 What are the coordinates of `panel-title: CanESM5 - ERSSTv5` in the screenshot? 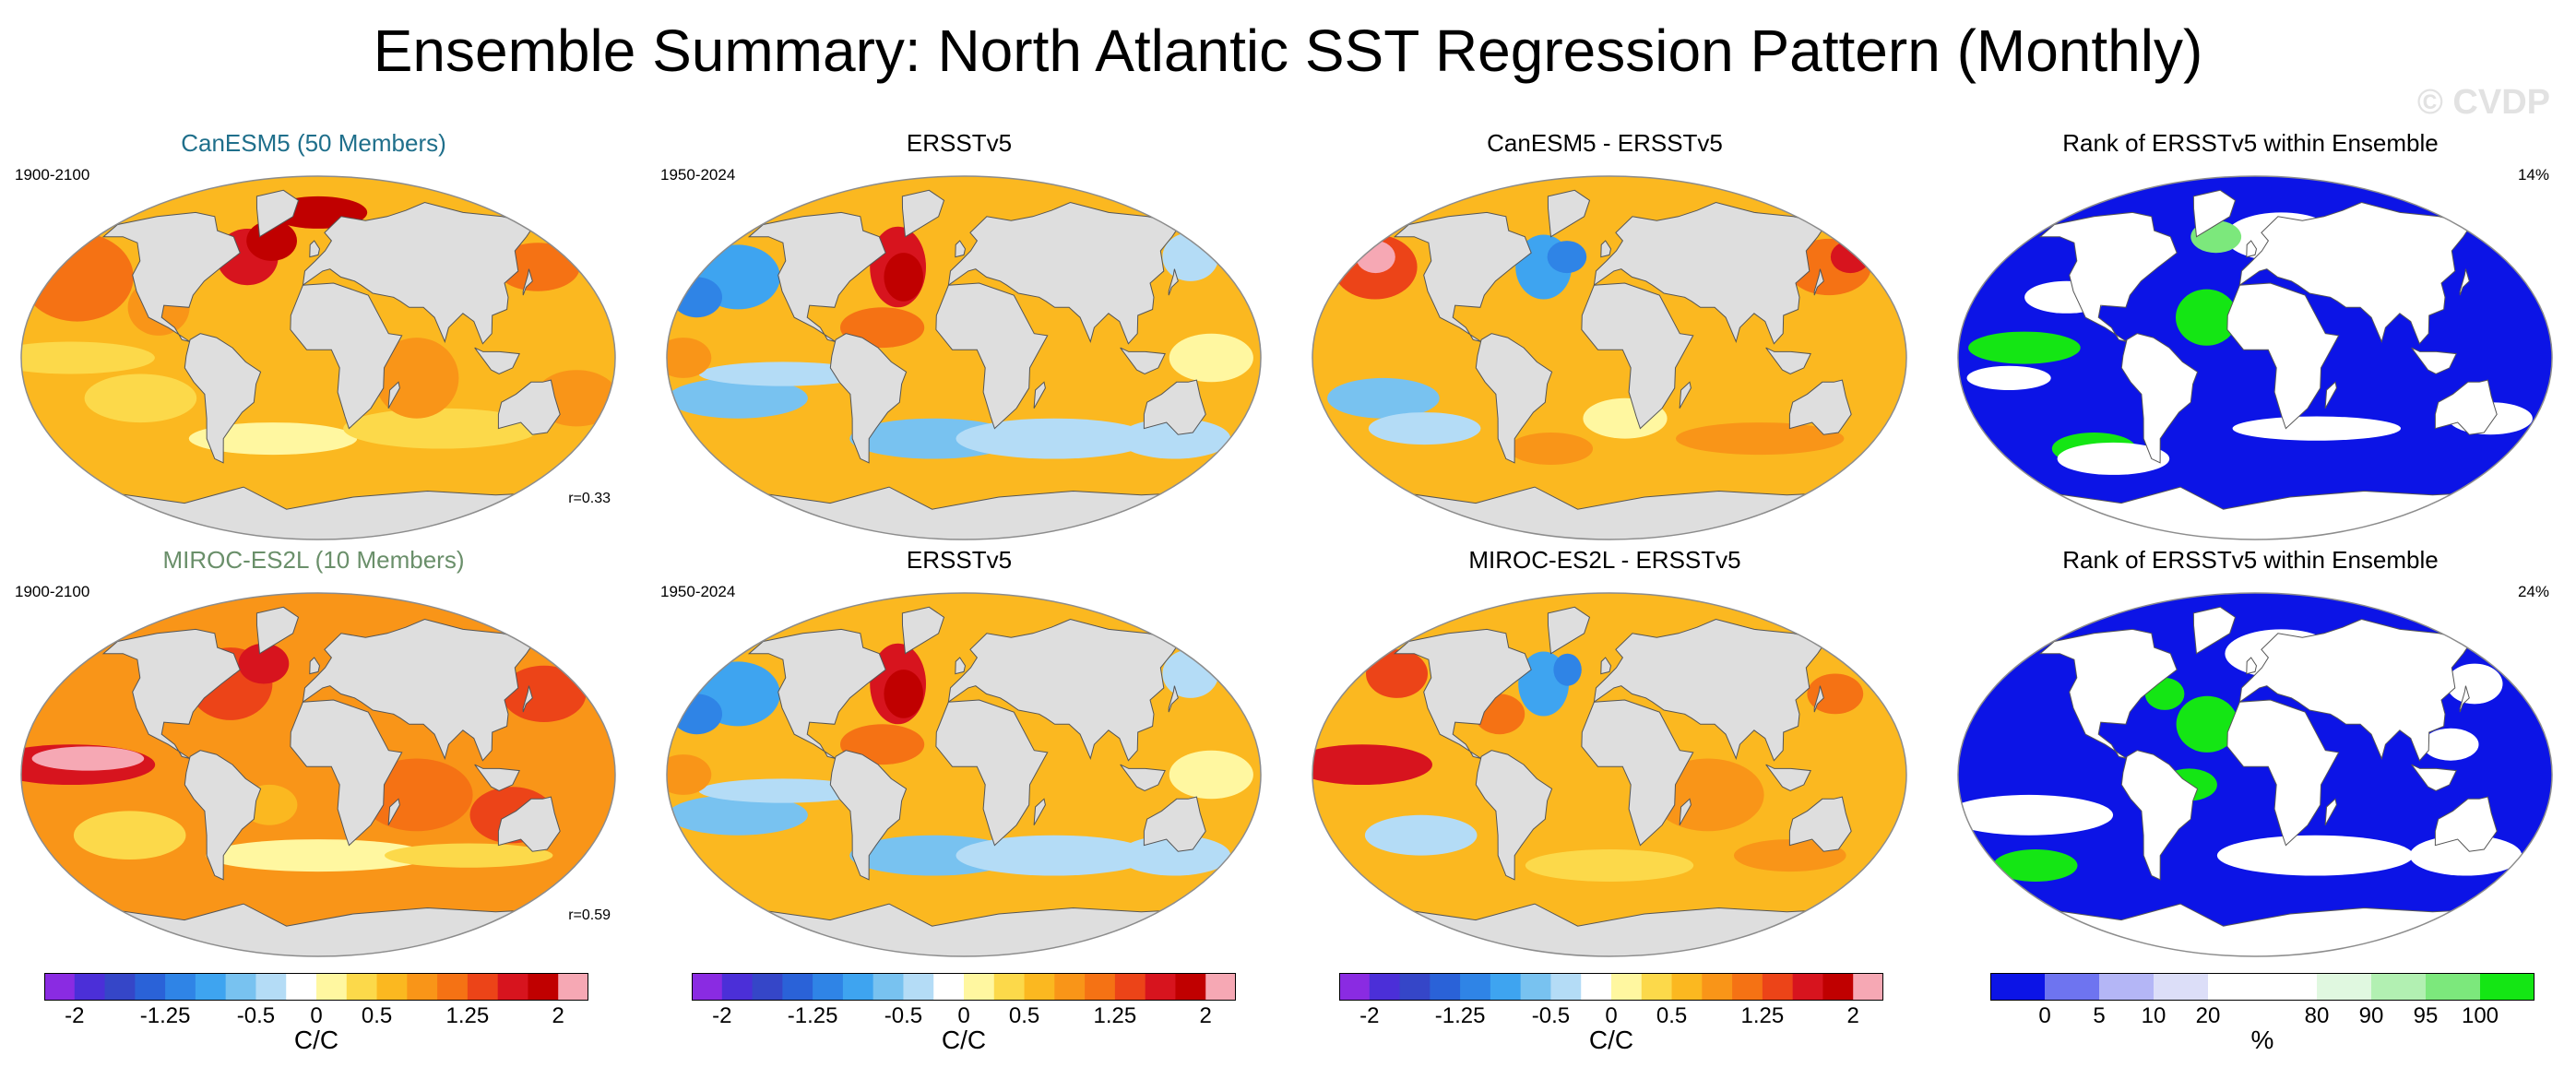 It's located at (1605, 143).